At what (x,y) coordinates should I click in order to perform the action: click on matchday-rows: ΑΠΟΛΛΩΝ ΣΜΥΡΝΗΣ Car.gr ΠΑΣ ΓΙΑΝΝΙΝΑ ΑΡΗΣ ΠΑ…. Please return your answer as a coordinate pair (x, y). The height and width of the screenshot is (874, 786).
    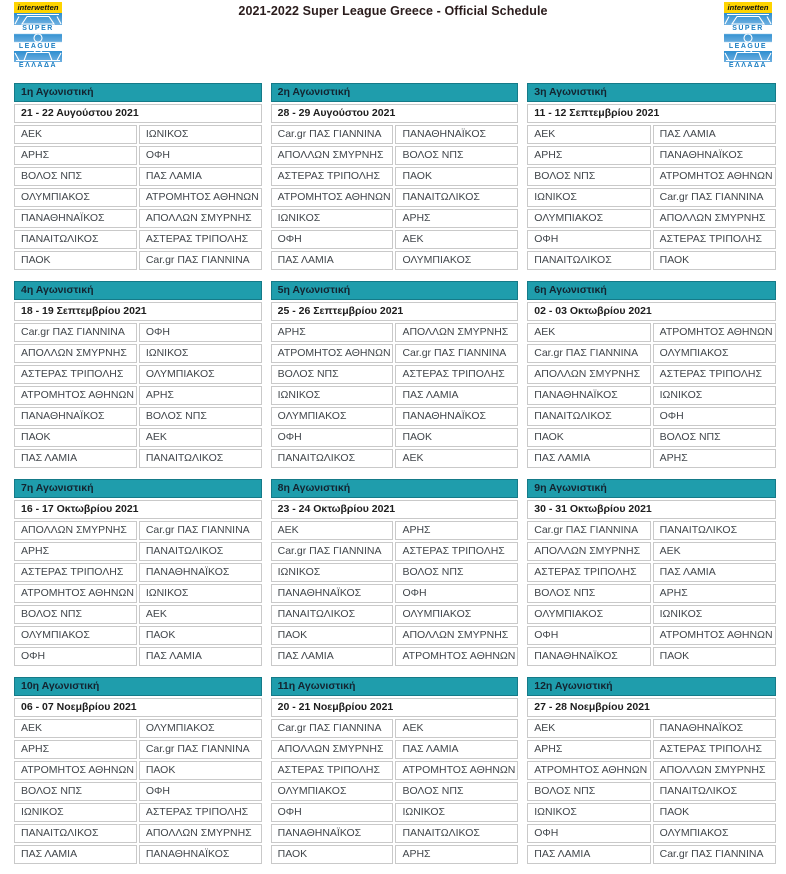
    Looking at the image, I should click on (138, 593).